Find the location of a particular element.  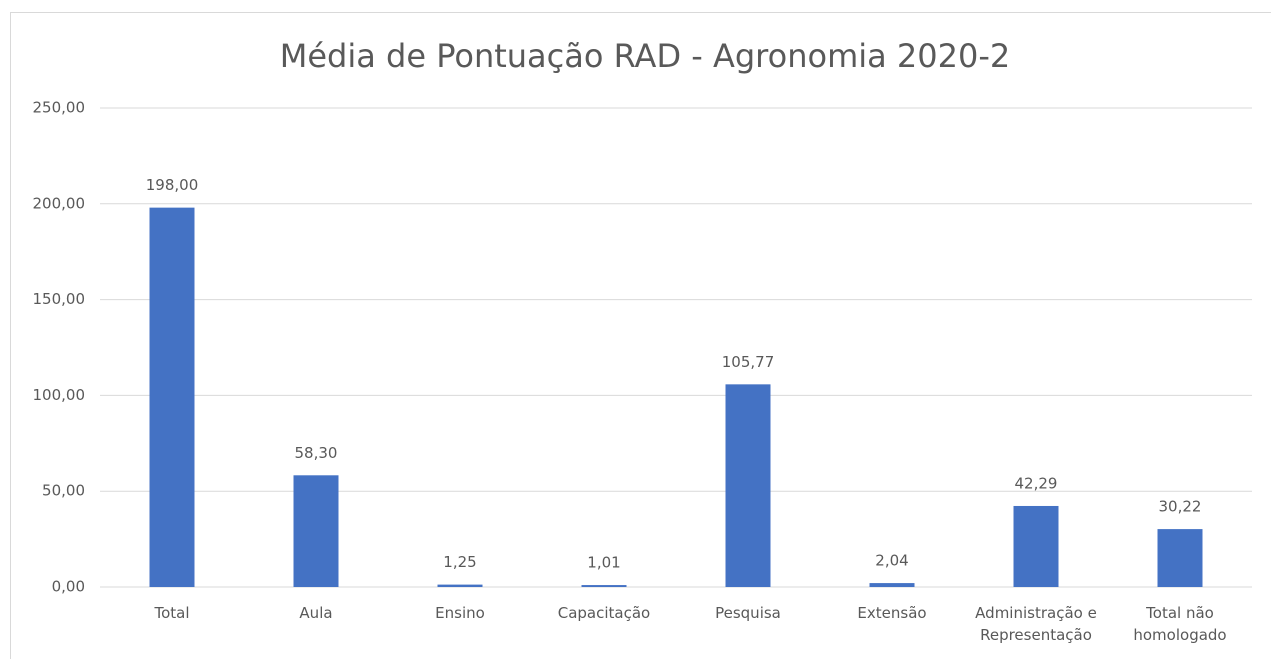

data-label: 58,30 is located at coordinates (316, 453).